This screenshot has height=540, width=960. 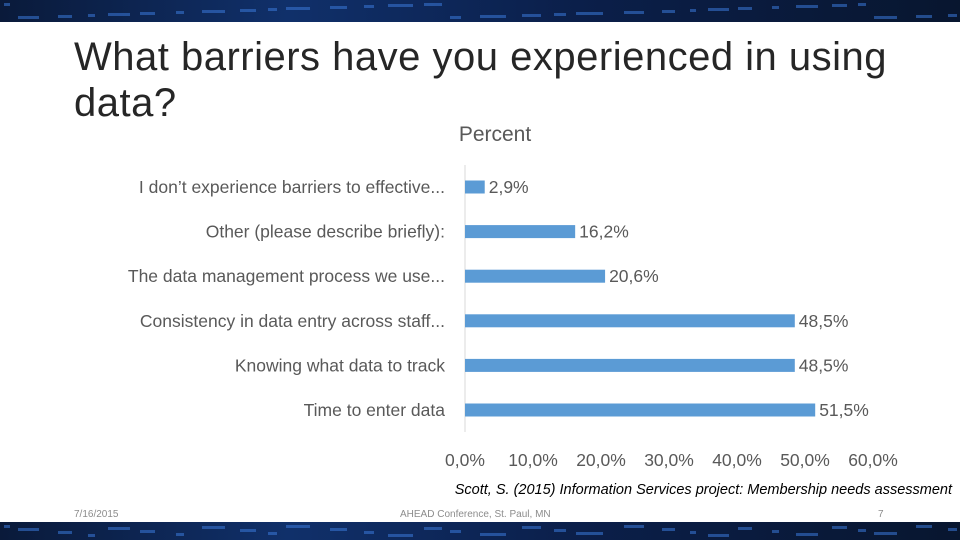 What do you see at coordinates (509, 187) in the screenshot?
I see `data-label: 2,9%` at bounding box center [509, 187].